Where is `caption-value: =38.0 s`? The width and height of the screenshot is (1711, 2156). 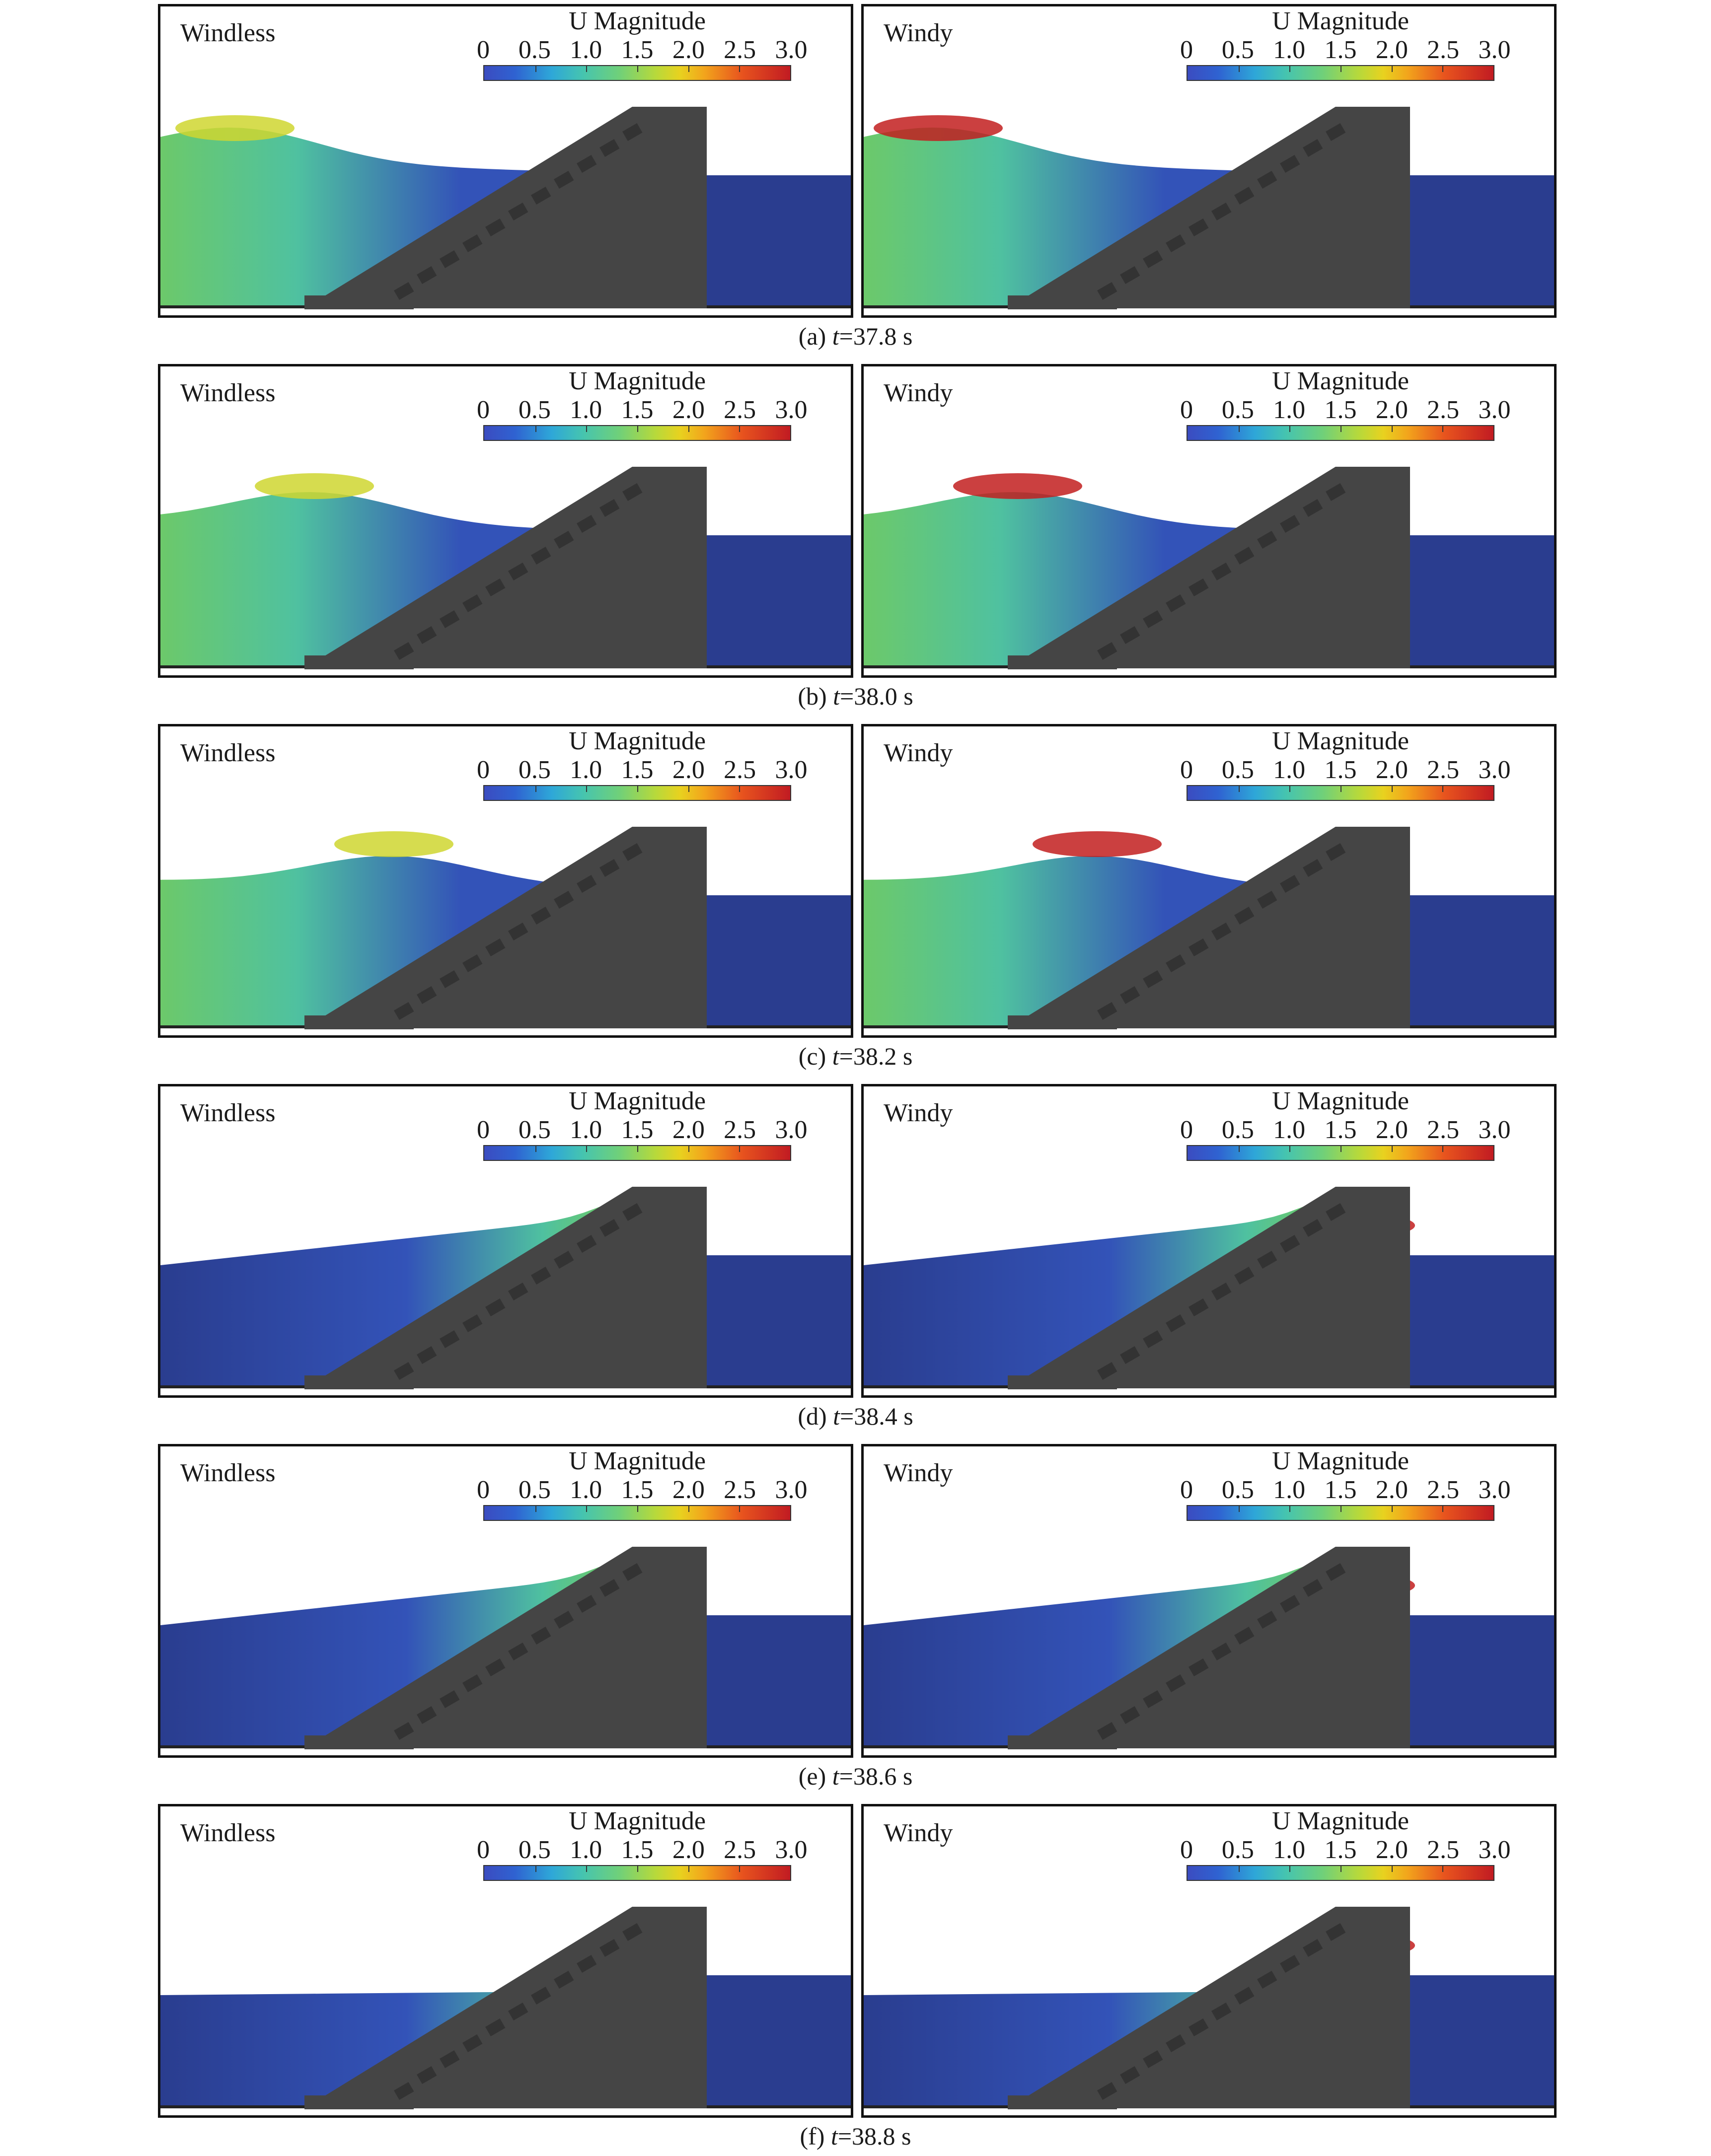
caption-value: =38.0 s is located at coordinates (876, 696).